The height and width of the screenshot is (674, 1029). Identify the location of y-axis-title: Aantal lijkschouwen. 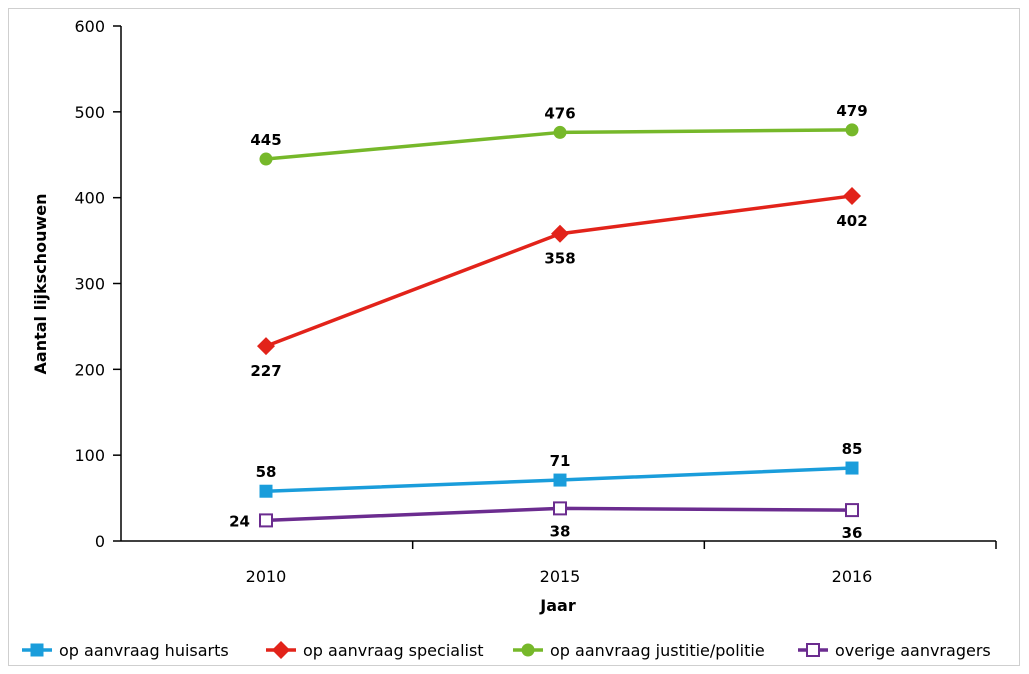
(40, 284).